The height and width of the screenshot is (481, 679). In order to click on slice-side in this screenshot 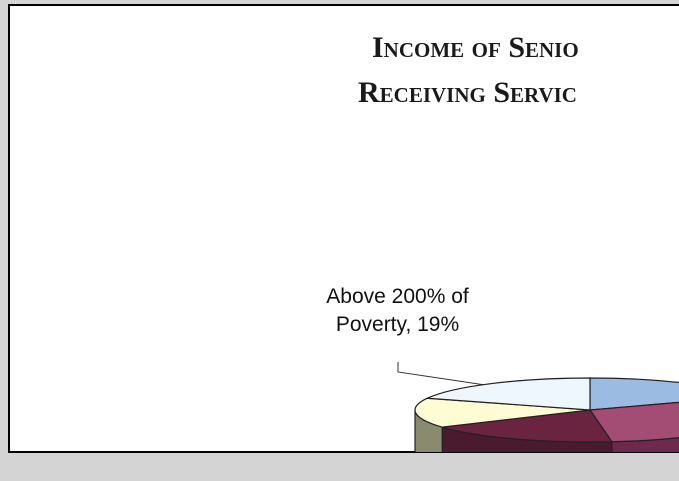, I will do `click(645, 444)`.